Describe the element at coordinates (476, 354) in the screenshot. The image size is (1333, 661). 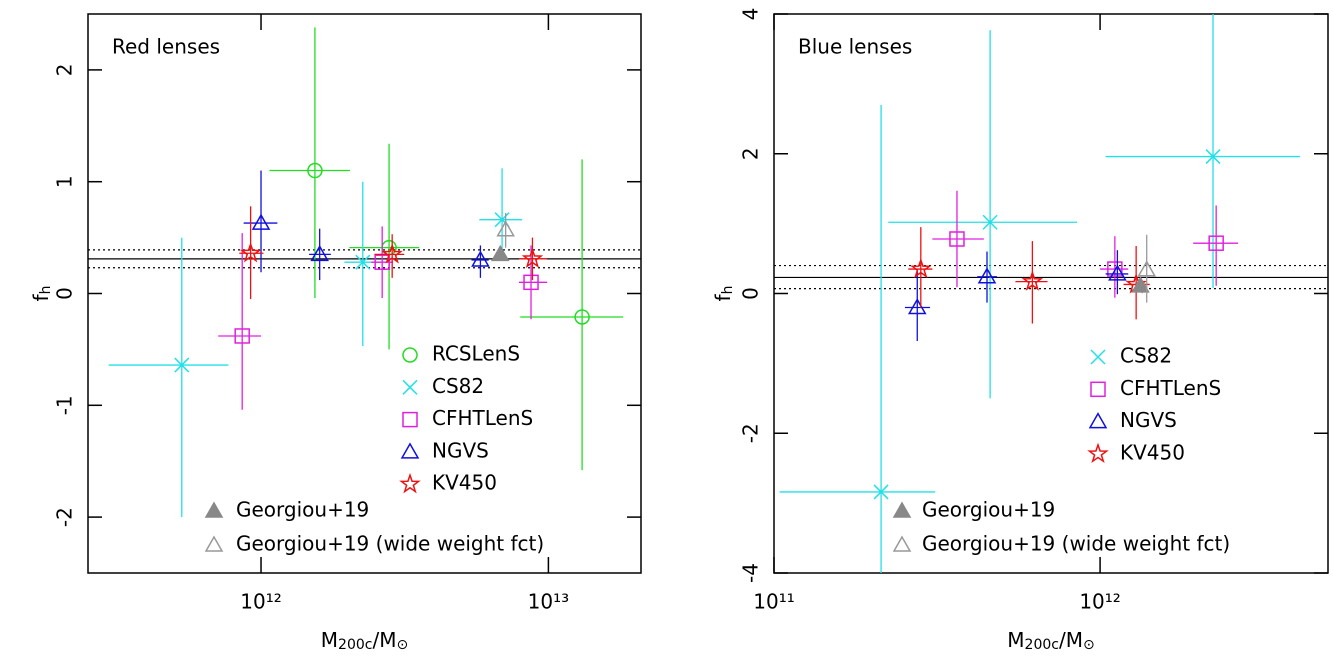
I see `legend-label: RCSLenS` at that location.